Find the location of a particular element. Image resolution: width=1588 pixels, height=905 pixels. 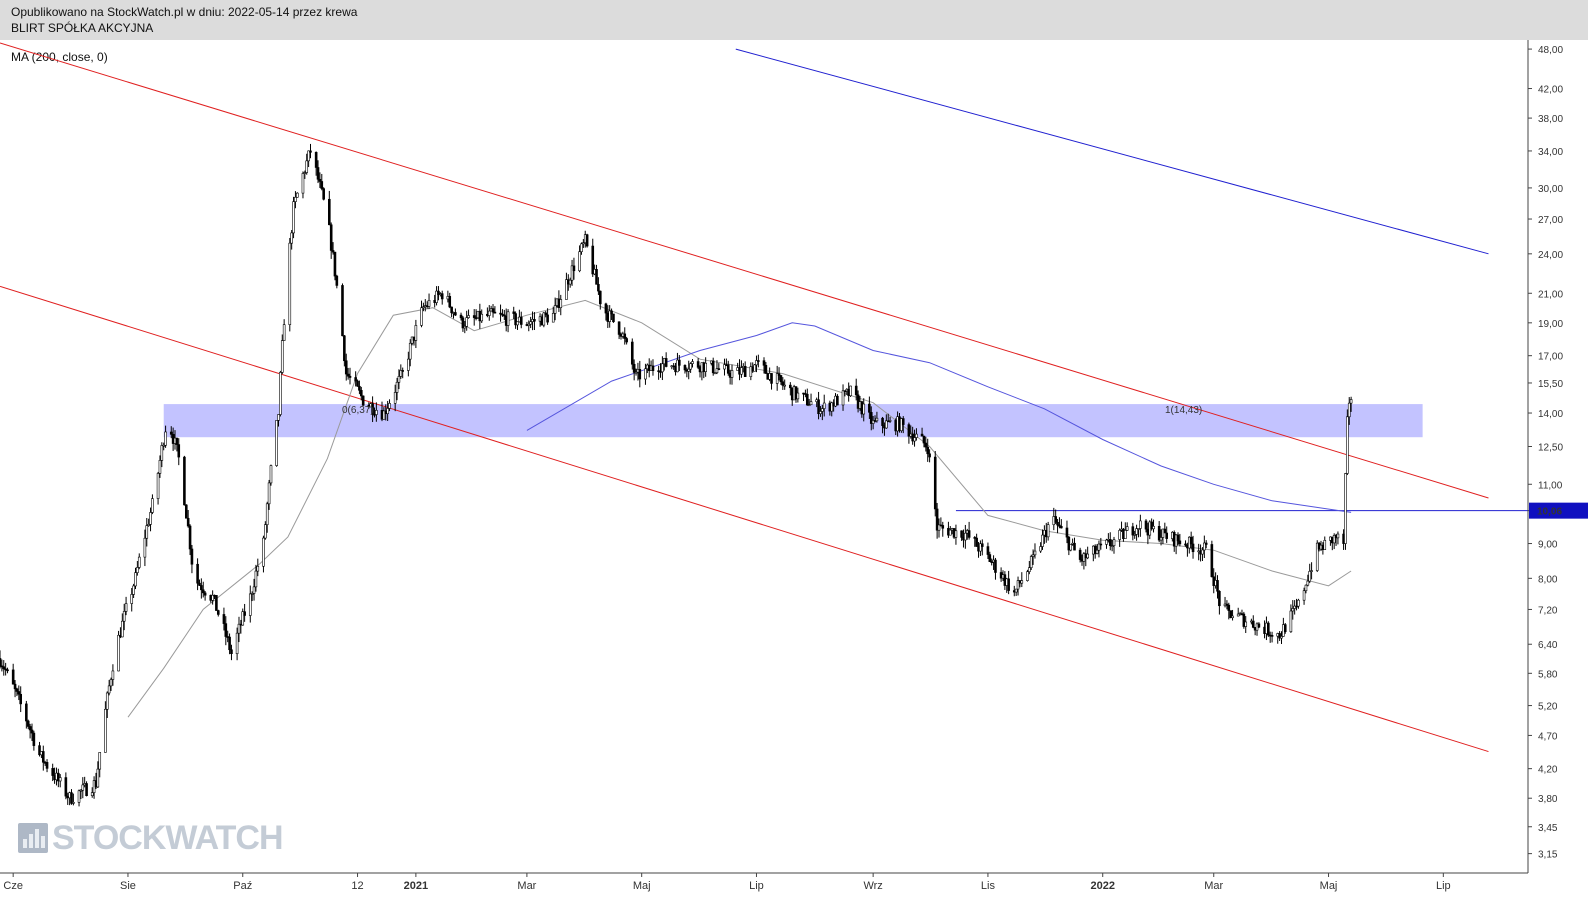

y-tick-label: 4,20 is located at coordinates (1548, 770).